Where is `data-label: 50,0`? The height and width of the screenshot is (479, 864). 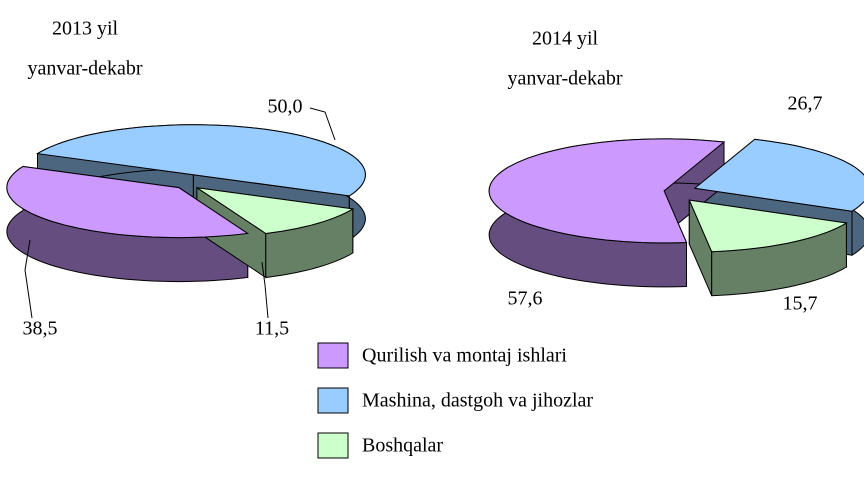
data-label: 50,0 is located at coordinates (285, 107).